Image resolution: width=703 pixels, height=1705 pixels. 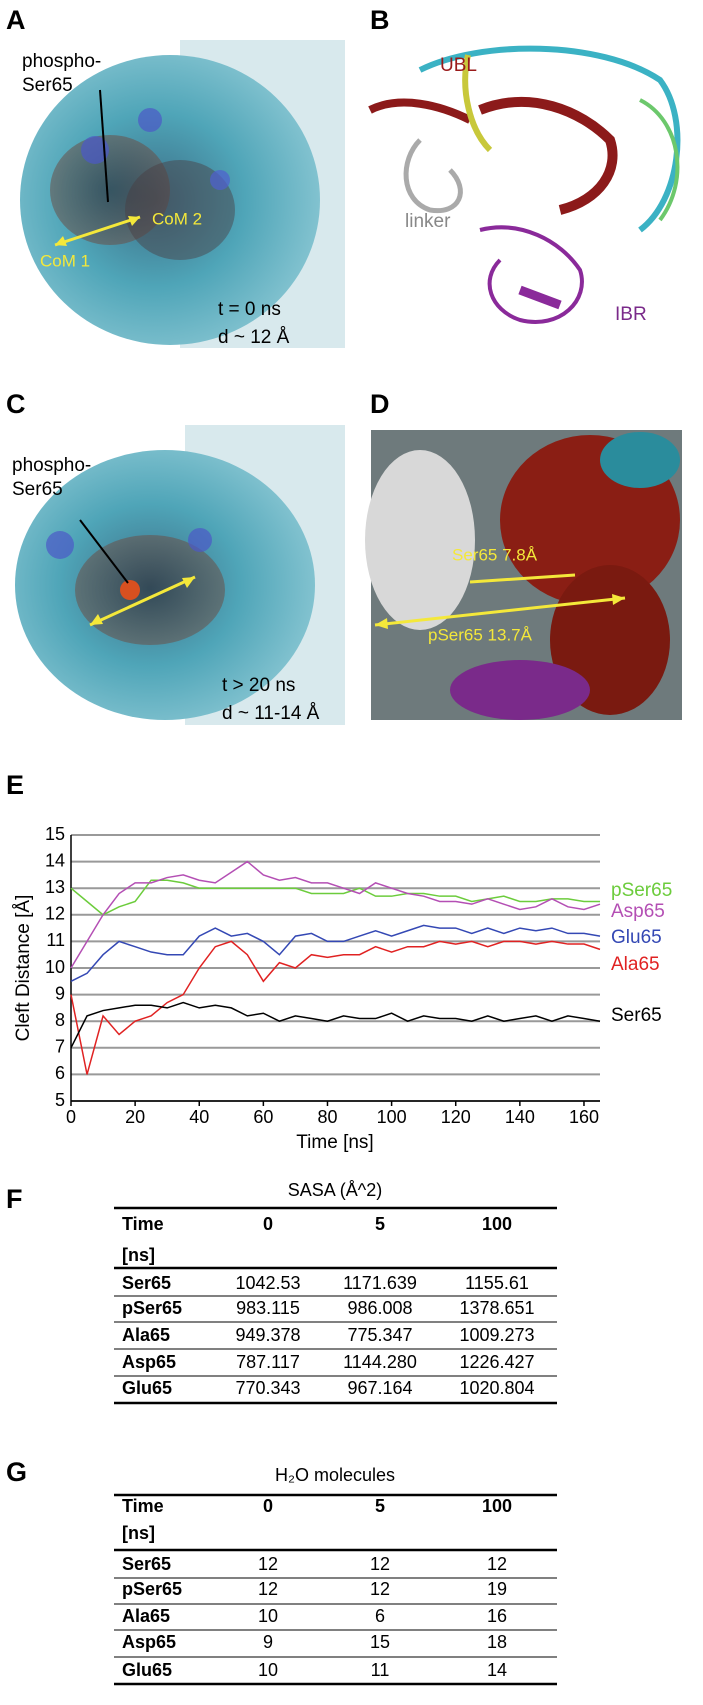 I want to click on table-cell: 787.117, so click(x=268, y=1362).